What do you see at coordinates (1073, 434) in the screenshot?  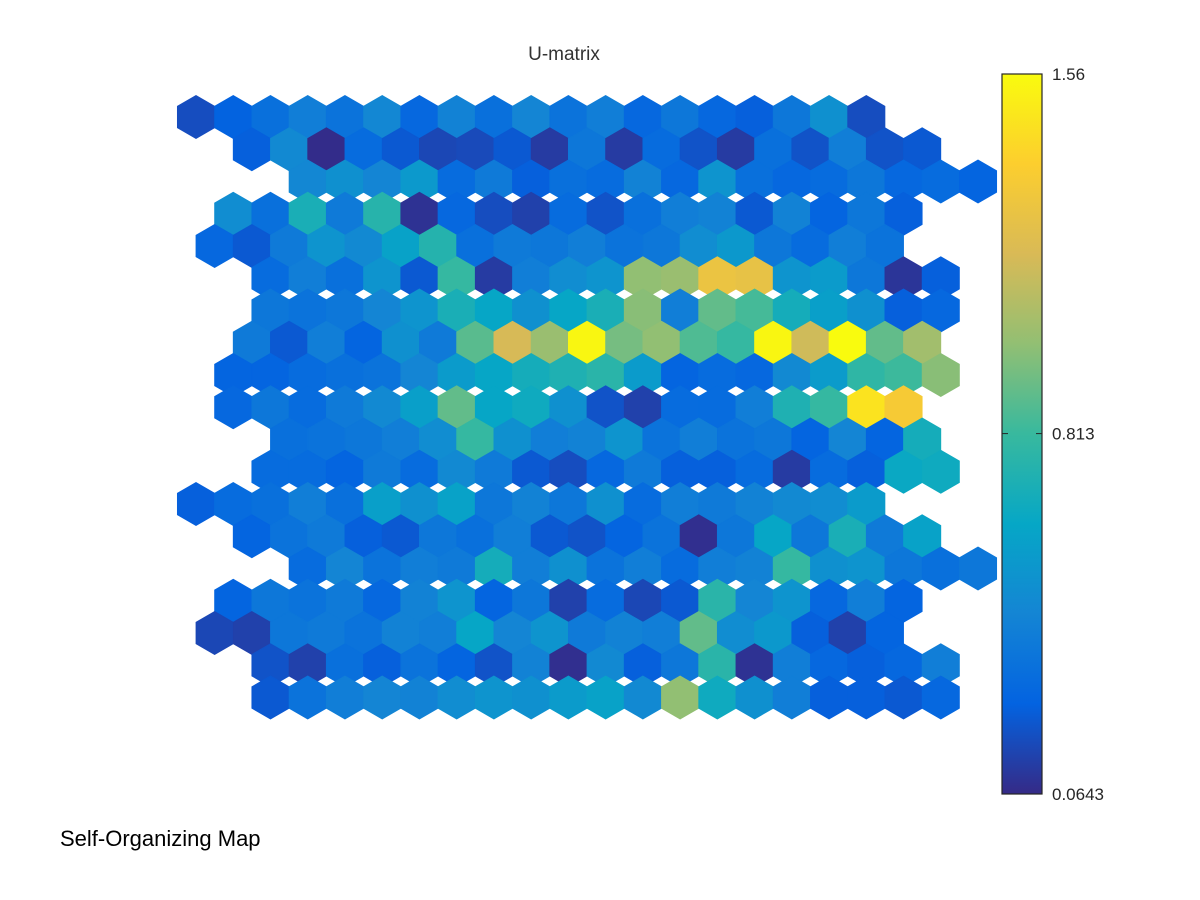 I see `colorbar-tick-label: 0.813` at bounding box center [1073, 434].